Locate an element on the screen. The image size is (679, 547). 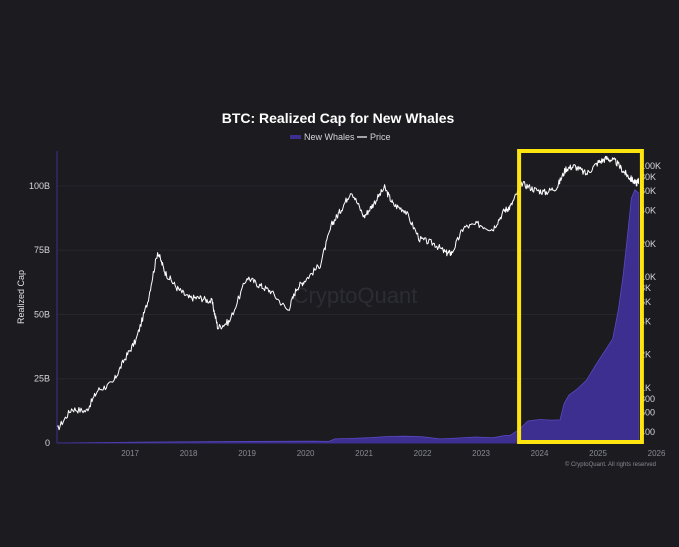
legend-swatch-new-whales is located at coordinates (295, 137).